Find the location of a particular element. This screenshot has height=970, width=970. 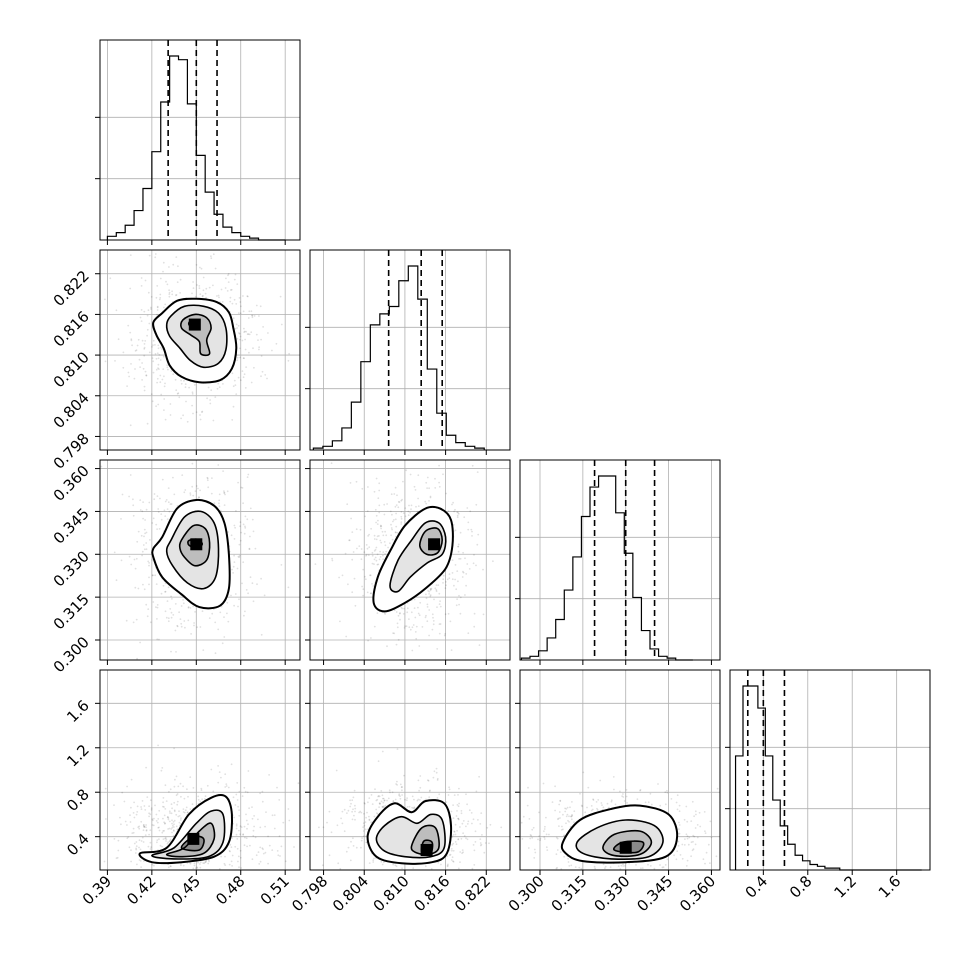

x-tick-label: 0.8 is located at coordinates (801, 887).